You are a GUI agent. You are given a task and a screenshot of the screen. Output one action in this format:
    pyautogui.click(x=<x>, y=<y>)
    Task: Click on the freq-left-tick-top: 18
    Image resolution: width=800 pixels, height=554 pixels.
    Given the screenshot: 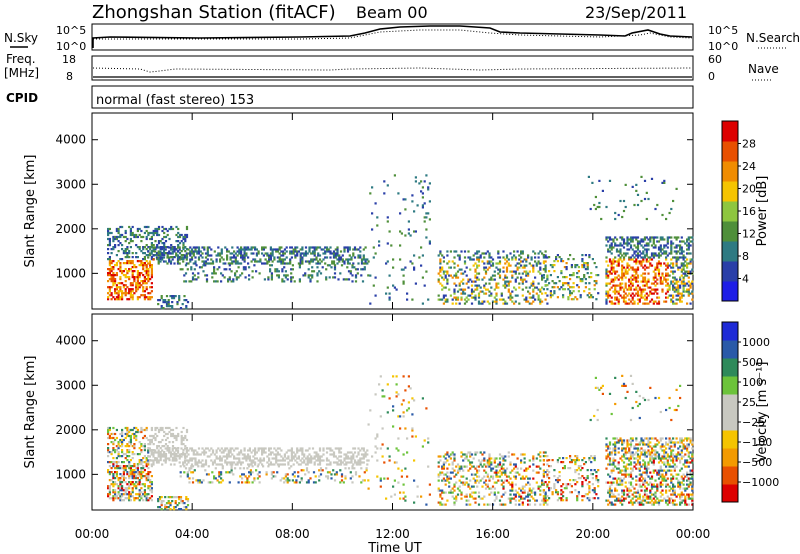 What is the action you would take?
    pyautogui.click(x=69, y=59)
    